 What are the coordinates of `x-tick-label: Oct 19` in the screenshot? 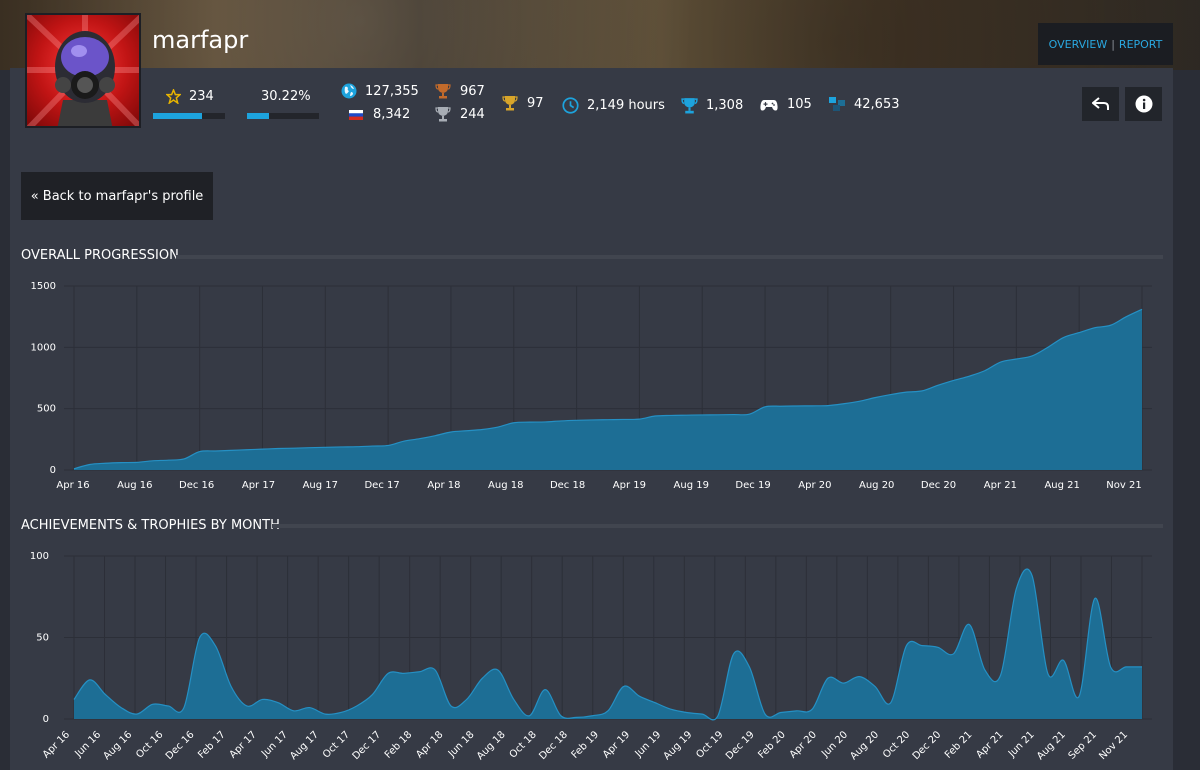 It's located at (709, 744).